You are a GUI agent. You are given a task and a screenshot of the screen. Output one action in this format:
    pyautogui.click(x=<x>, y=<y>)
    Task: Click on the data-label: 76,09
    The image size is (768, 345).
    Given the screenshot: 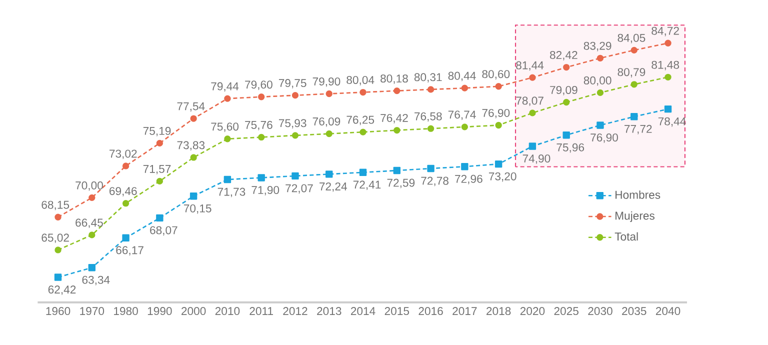 What is the action you would take?
    pyautogui.click(x=326, y=122)
    